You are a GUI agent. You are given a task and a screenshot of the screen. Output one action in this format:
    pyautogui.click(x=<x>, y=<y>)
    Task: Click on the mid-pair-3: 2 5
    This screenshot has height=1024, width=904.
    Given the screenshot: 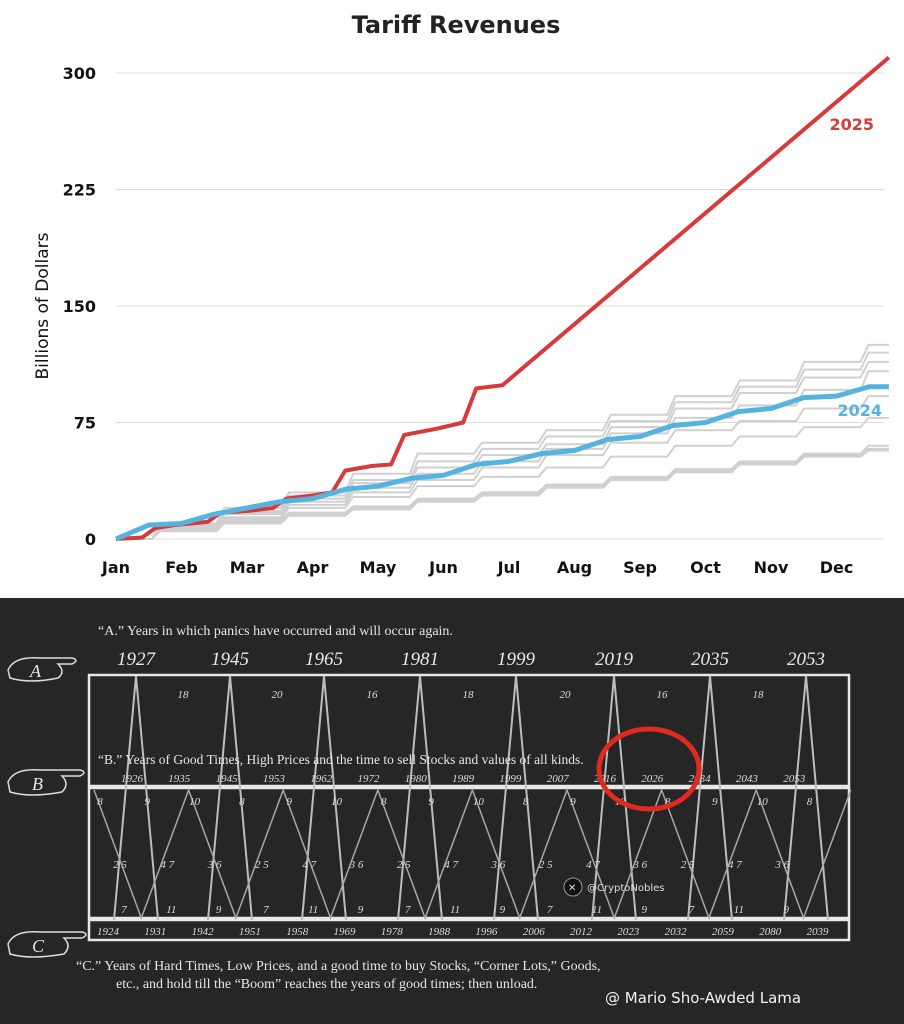 What is the action you would take?
    pyautogui.click(x=262, y=865)
    